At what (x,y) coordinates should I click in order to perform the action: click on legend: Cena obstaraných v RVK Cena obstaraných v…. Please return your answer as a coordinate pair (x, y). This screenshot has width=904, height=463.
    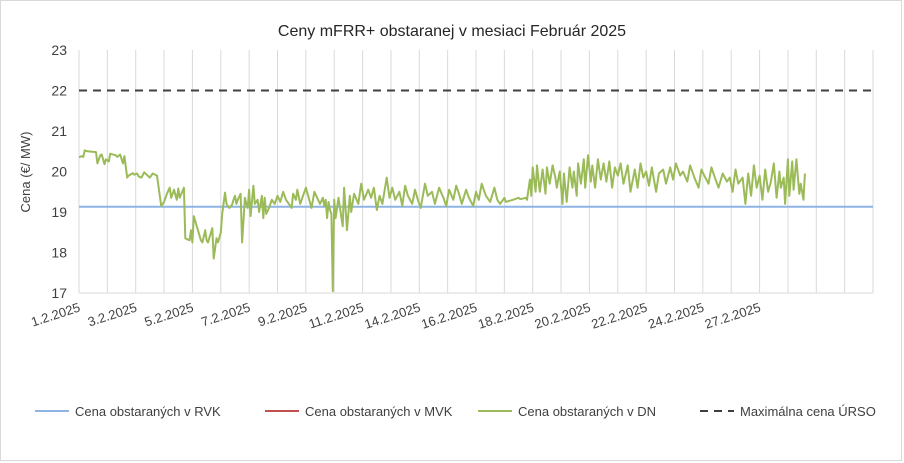
    Looking at the image, I should click on (455, 411).